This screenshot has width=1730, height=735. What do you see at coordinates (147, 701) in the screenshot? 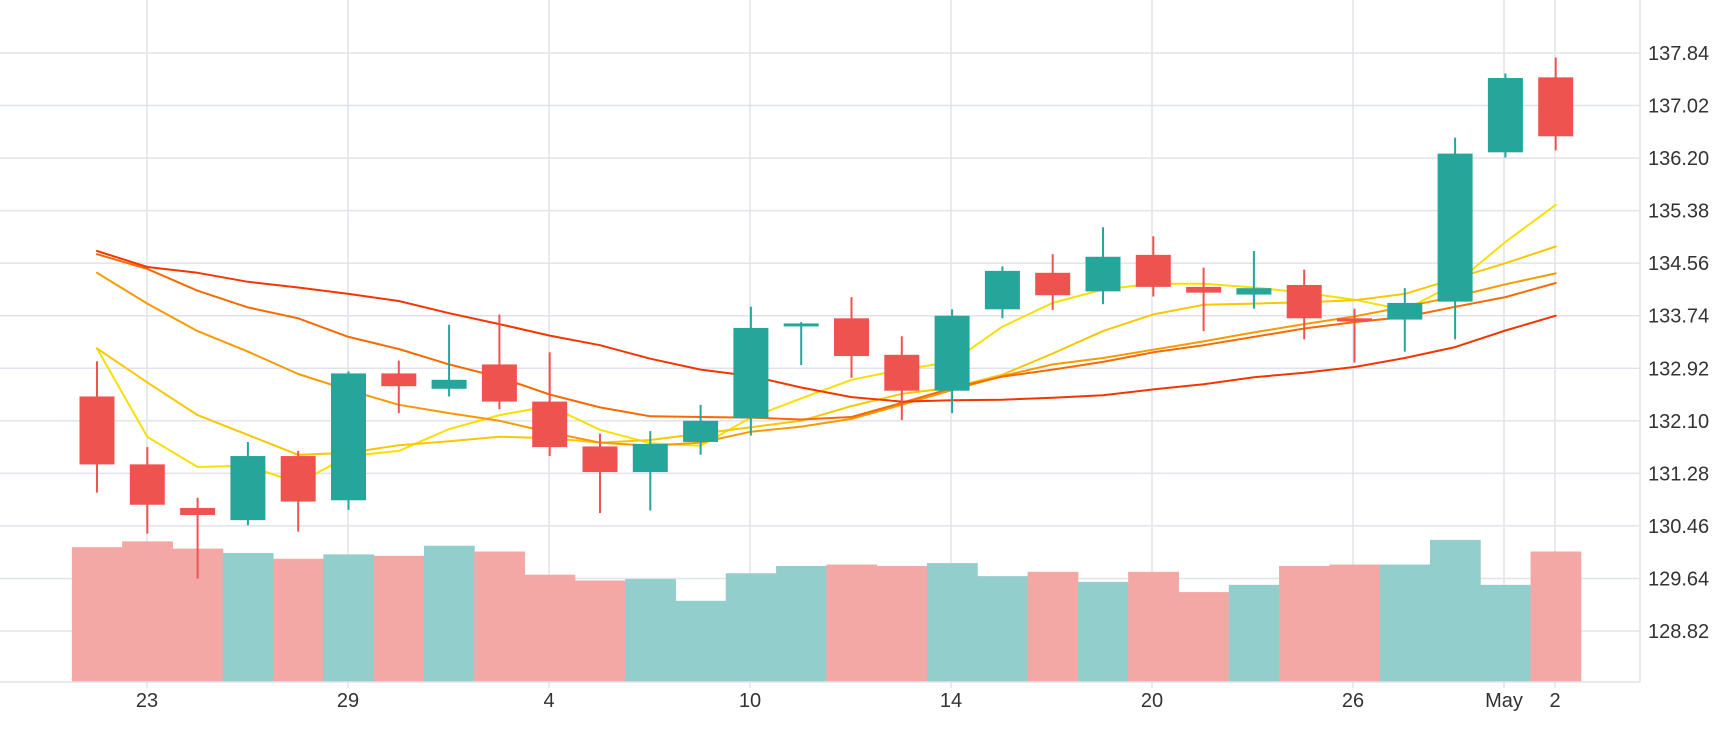
I see `x-tick-label: 23` at bounding box center [147, 701].